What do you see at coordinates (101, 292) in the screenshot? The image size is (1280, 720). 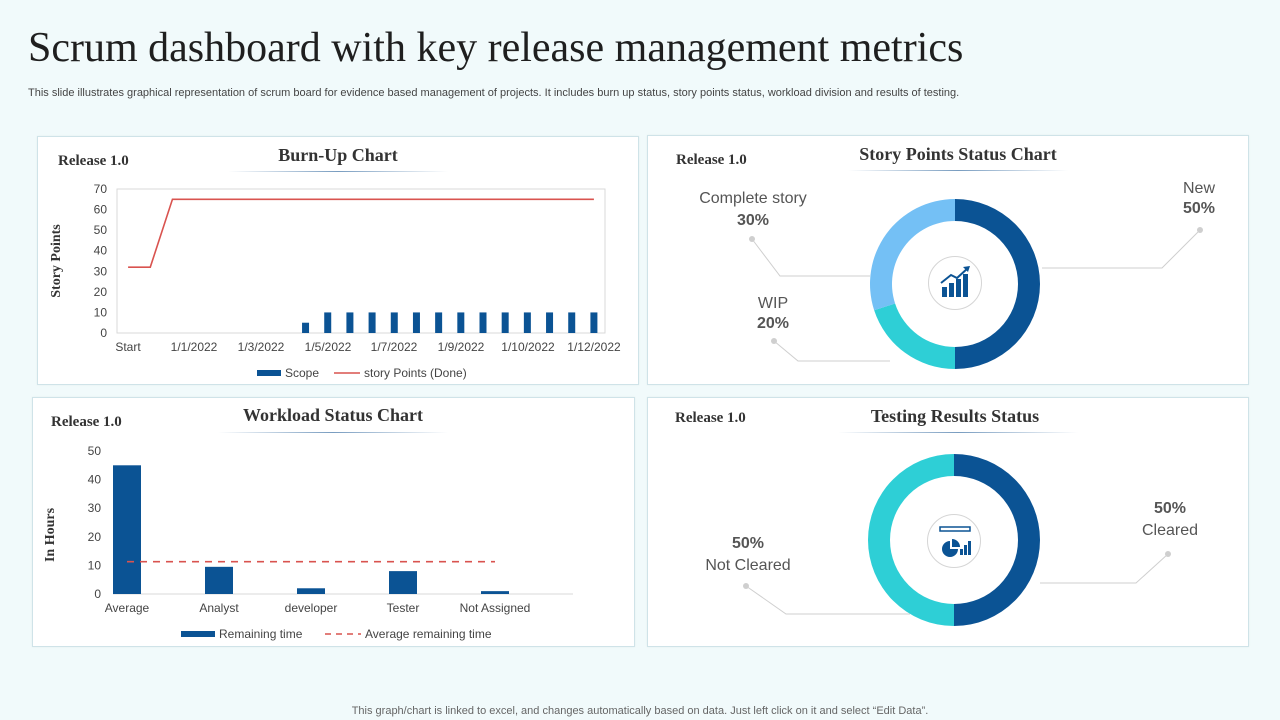 I see `burnup-y-tick: 20` at bounding box center [101, 292].